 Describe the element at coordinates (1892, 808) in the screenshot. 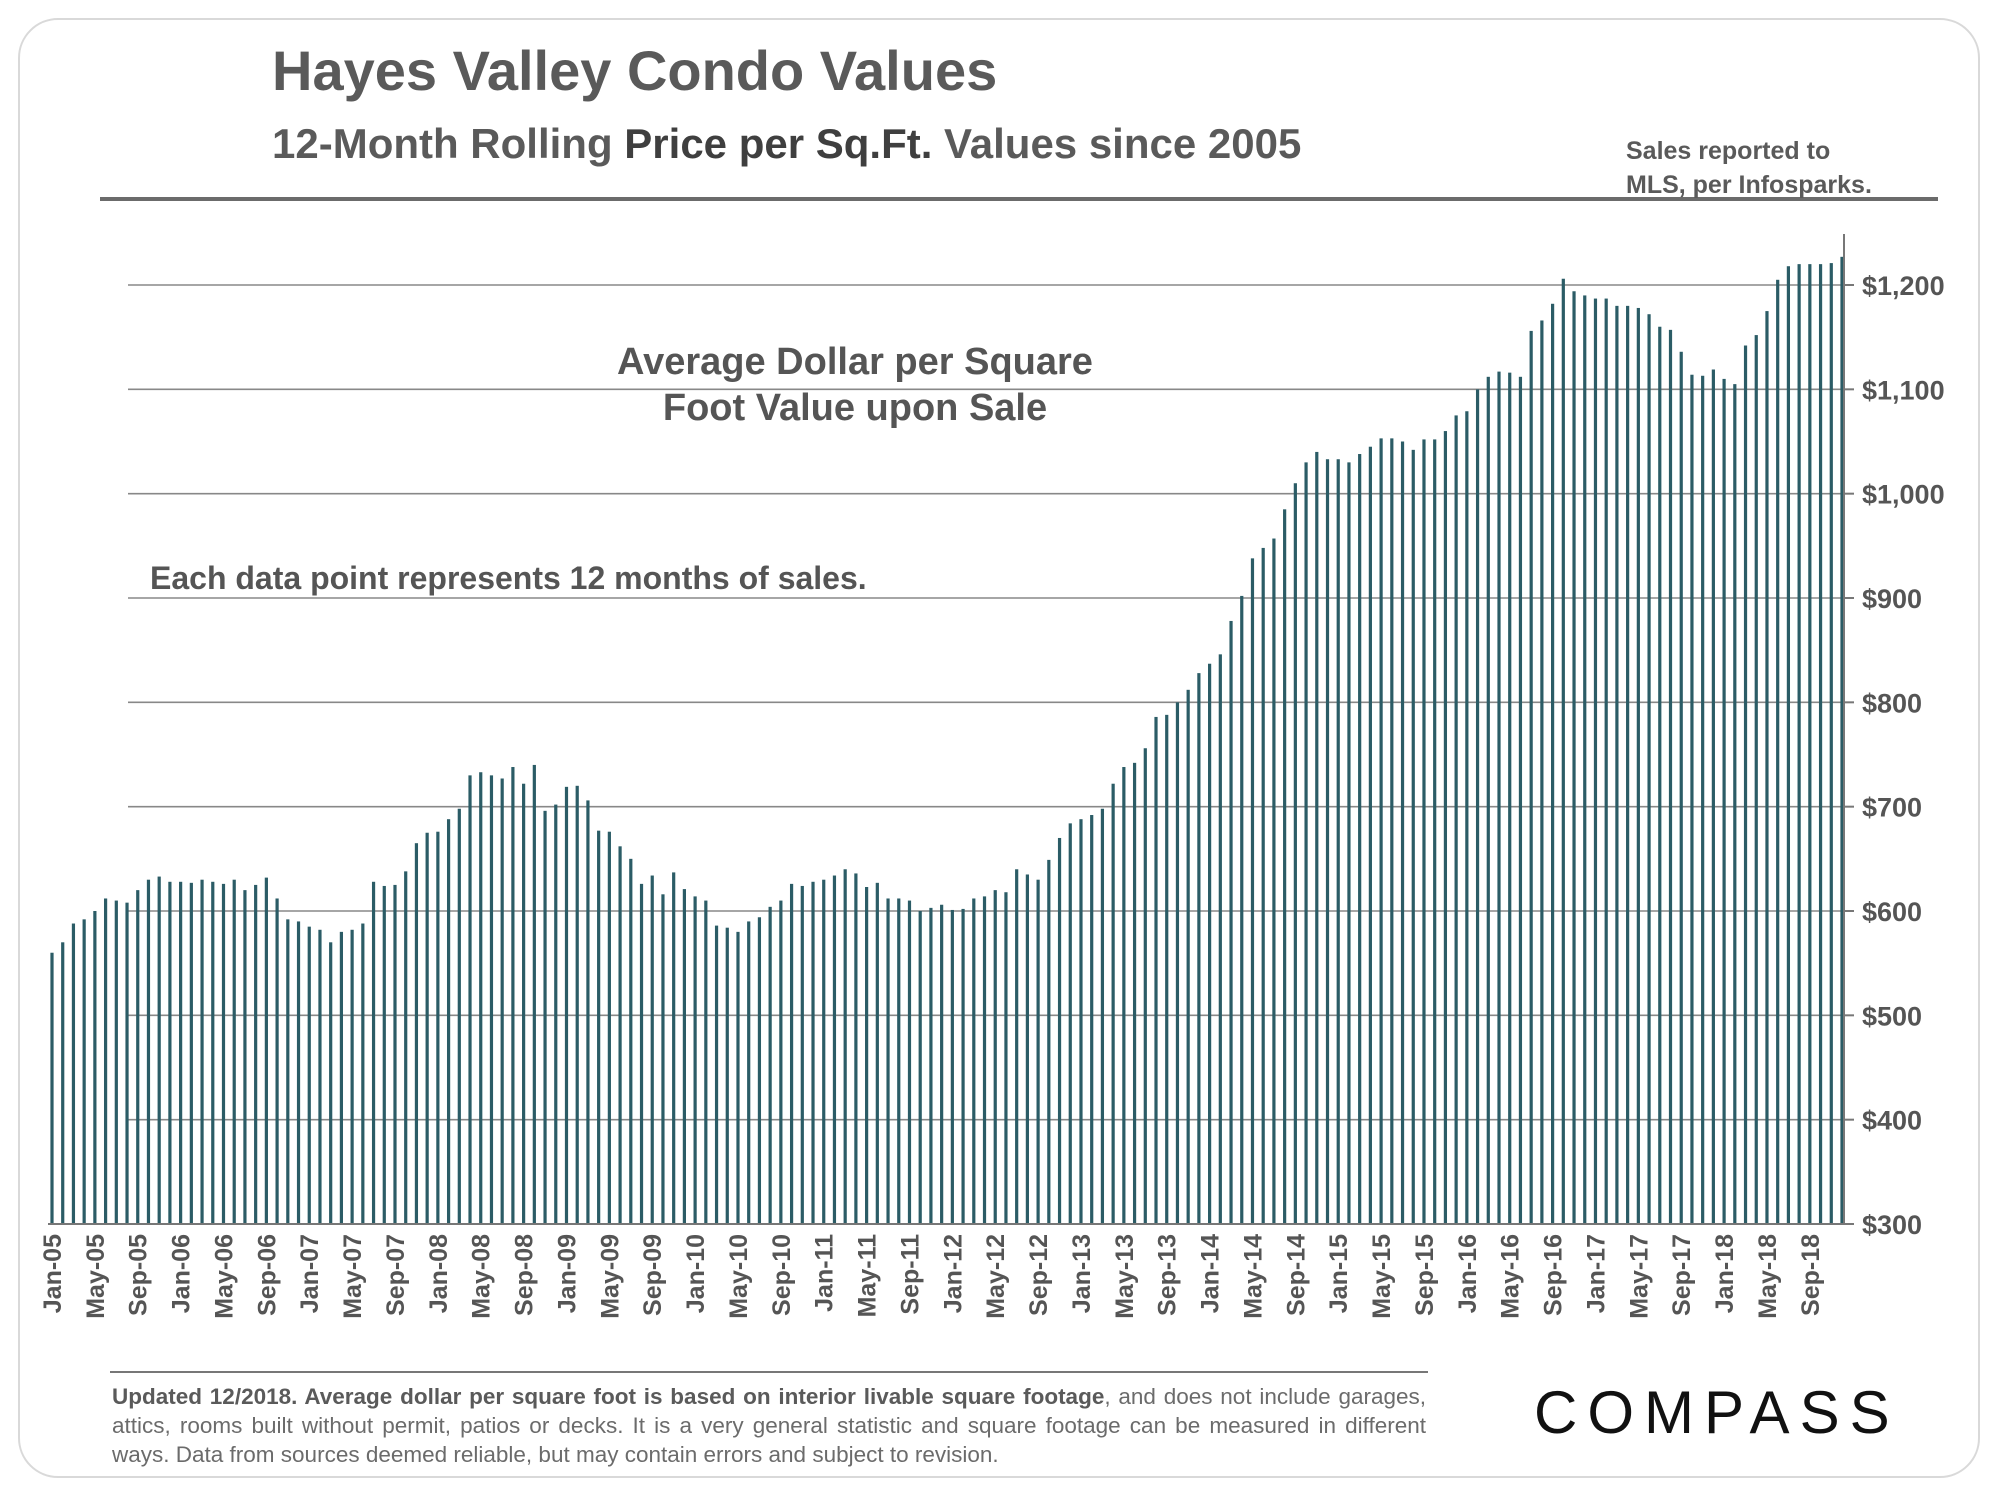

I see `y-tick-label: $700` at that location.